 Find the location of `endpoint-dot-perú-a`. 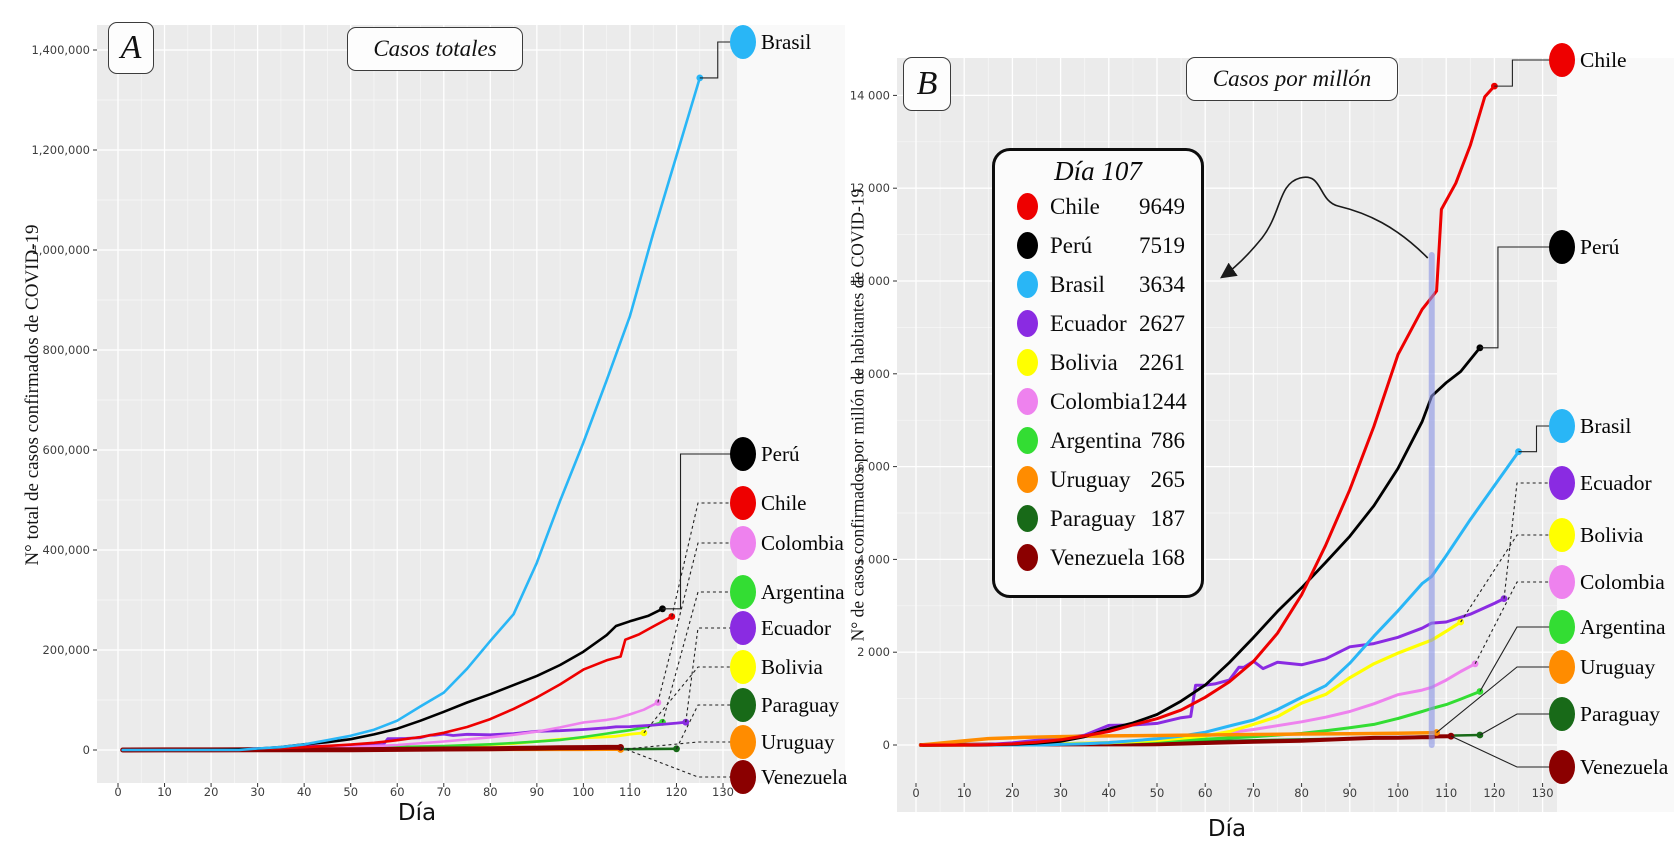

endpoint-dot-perú-a is located at coordinates (662, 609).